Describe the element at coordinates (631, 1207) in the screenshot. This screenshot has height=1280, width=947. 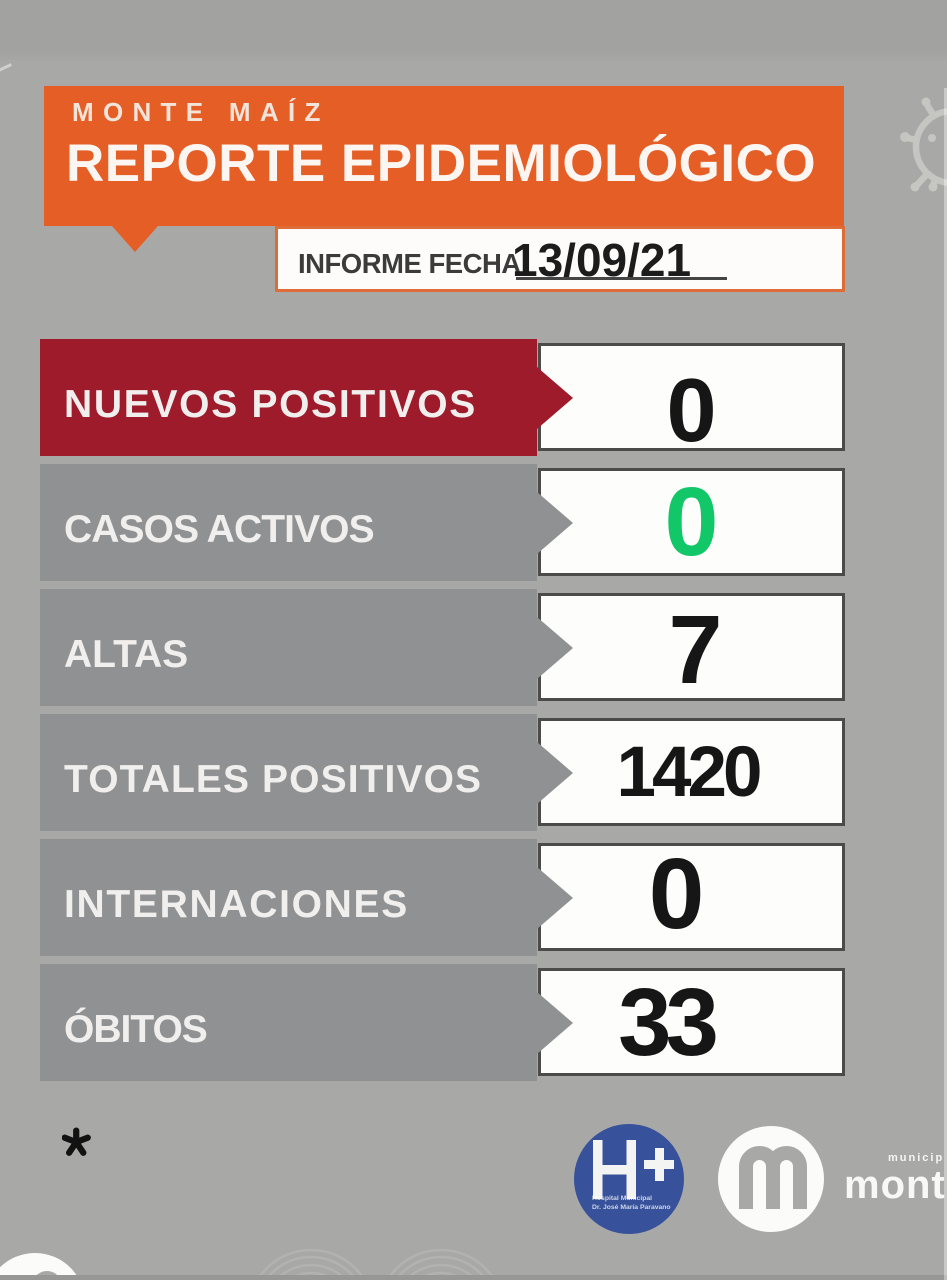
I see `svg-text: Dr. José María Paravano` at that location.